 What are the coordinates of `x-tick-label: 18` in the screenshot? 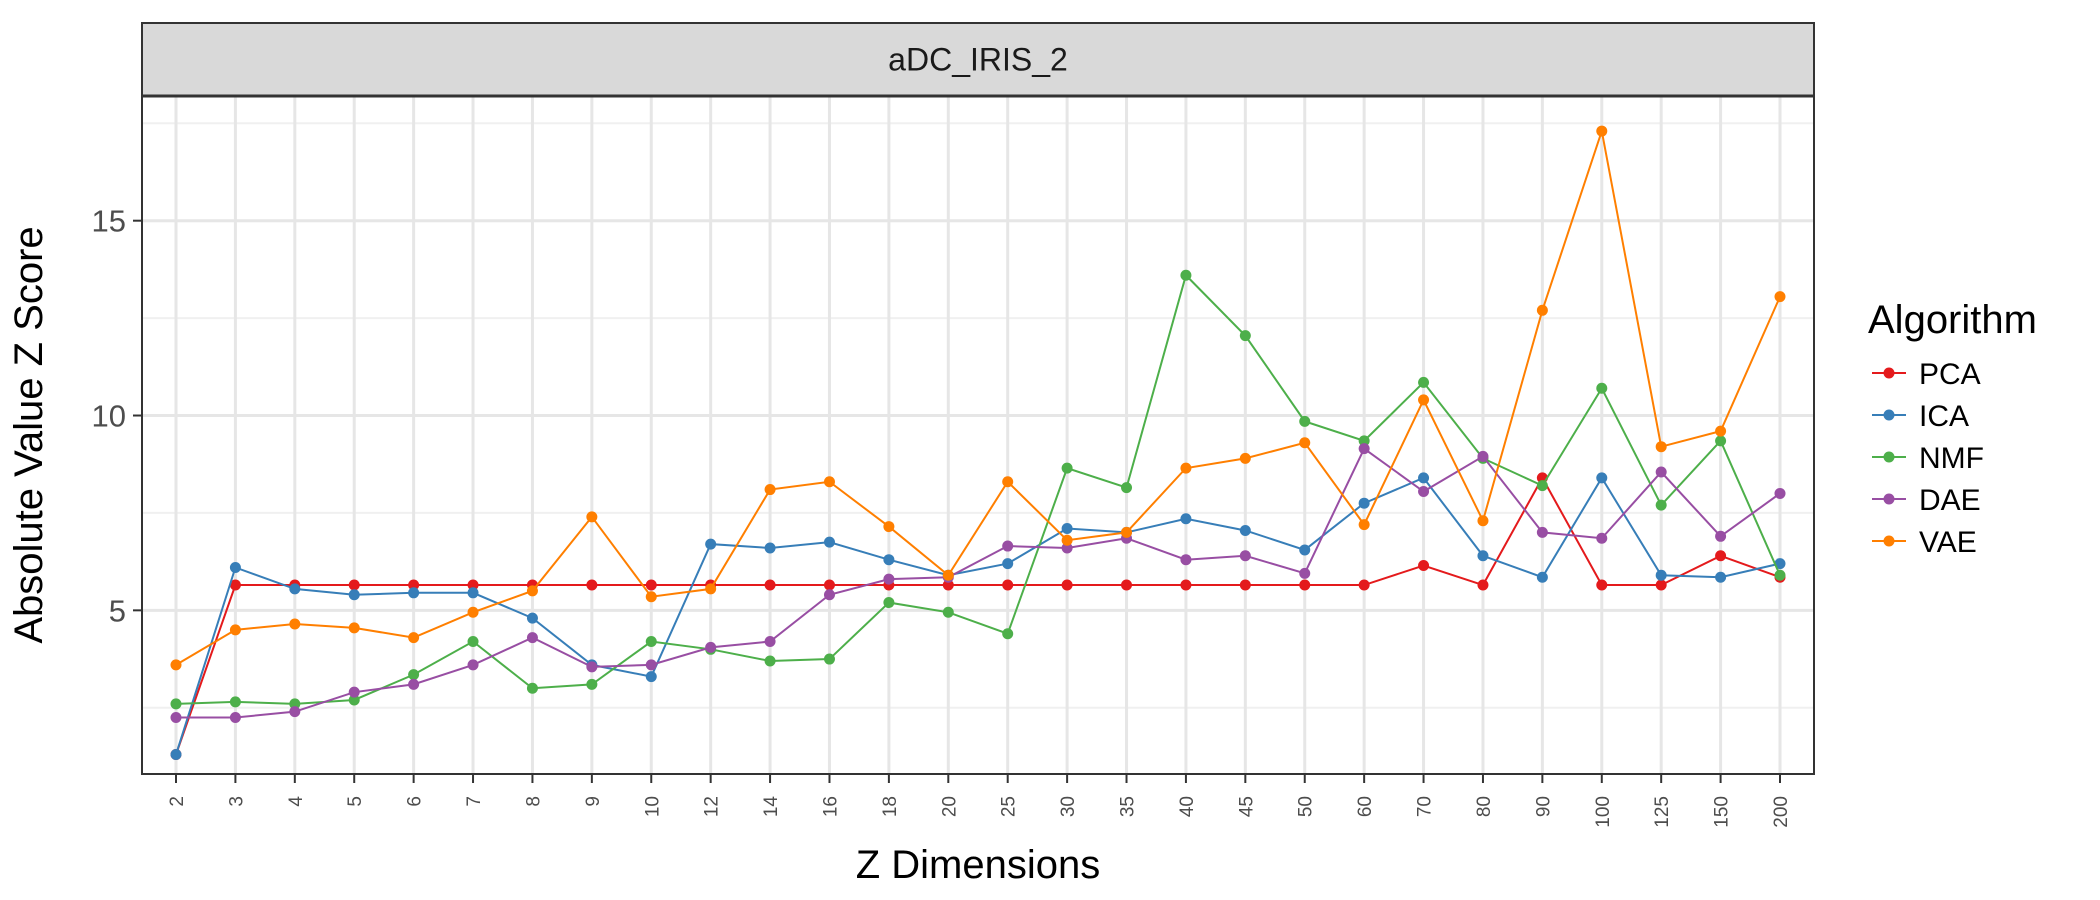 It's located at (890, 806).